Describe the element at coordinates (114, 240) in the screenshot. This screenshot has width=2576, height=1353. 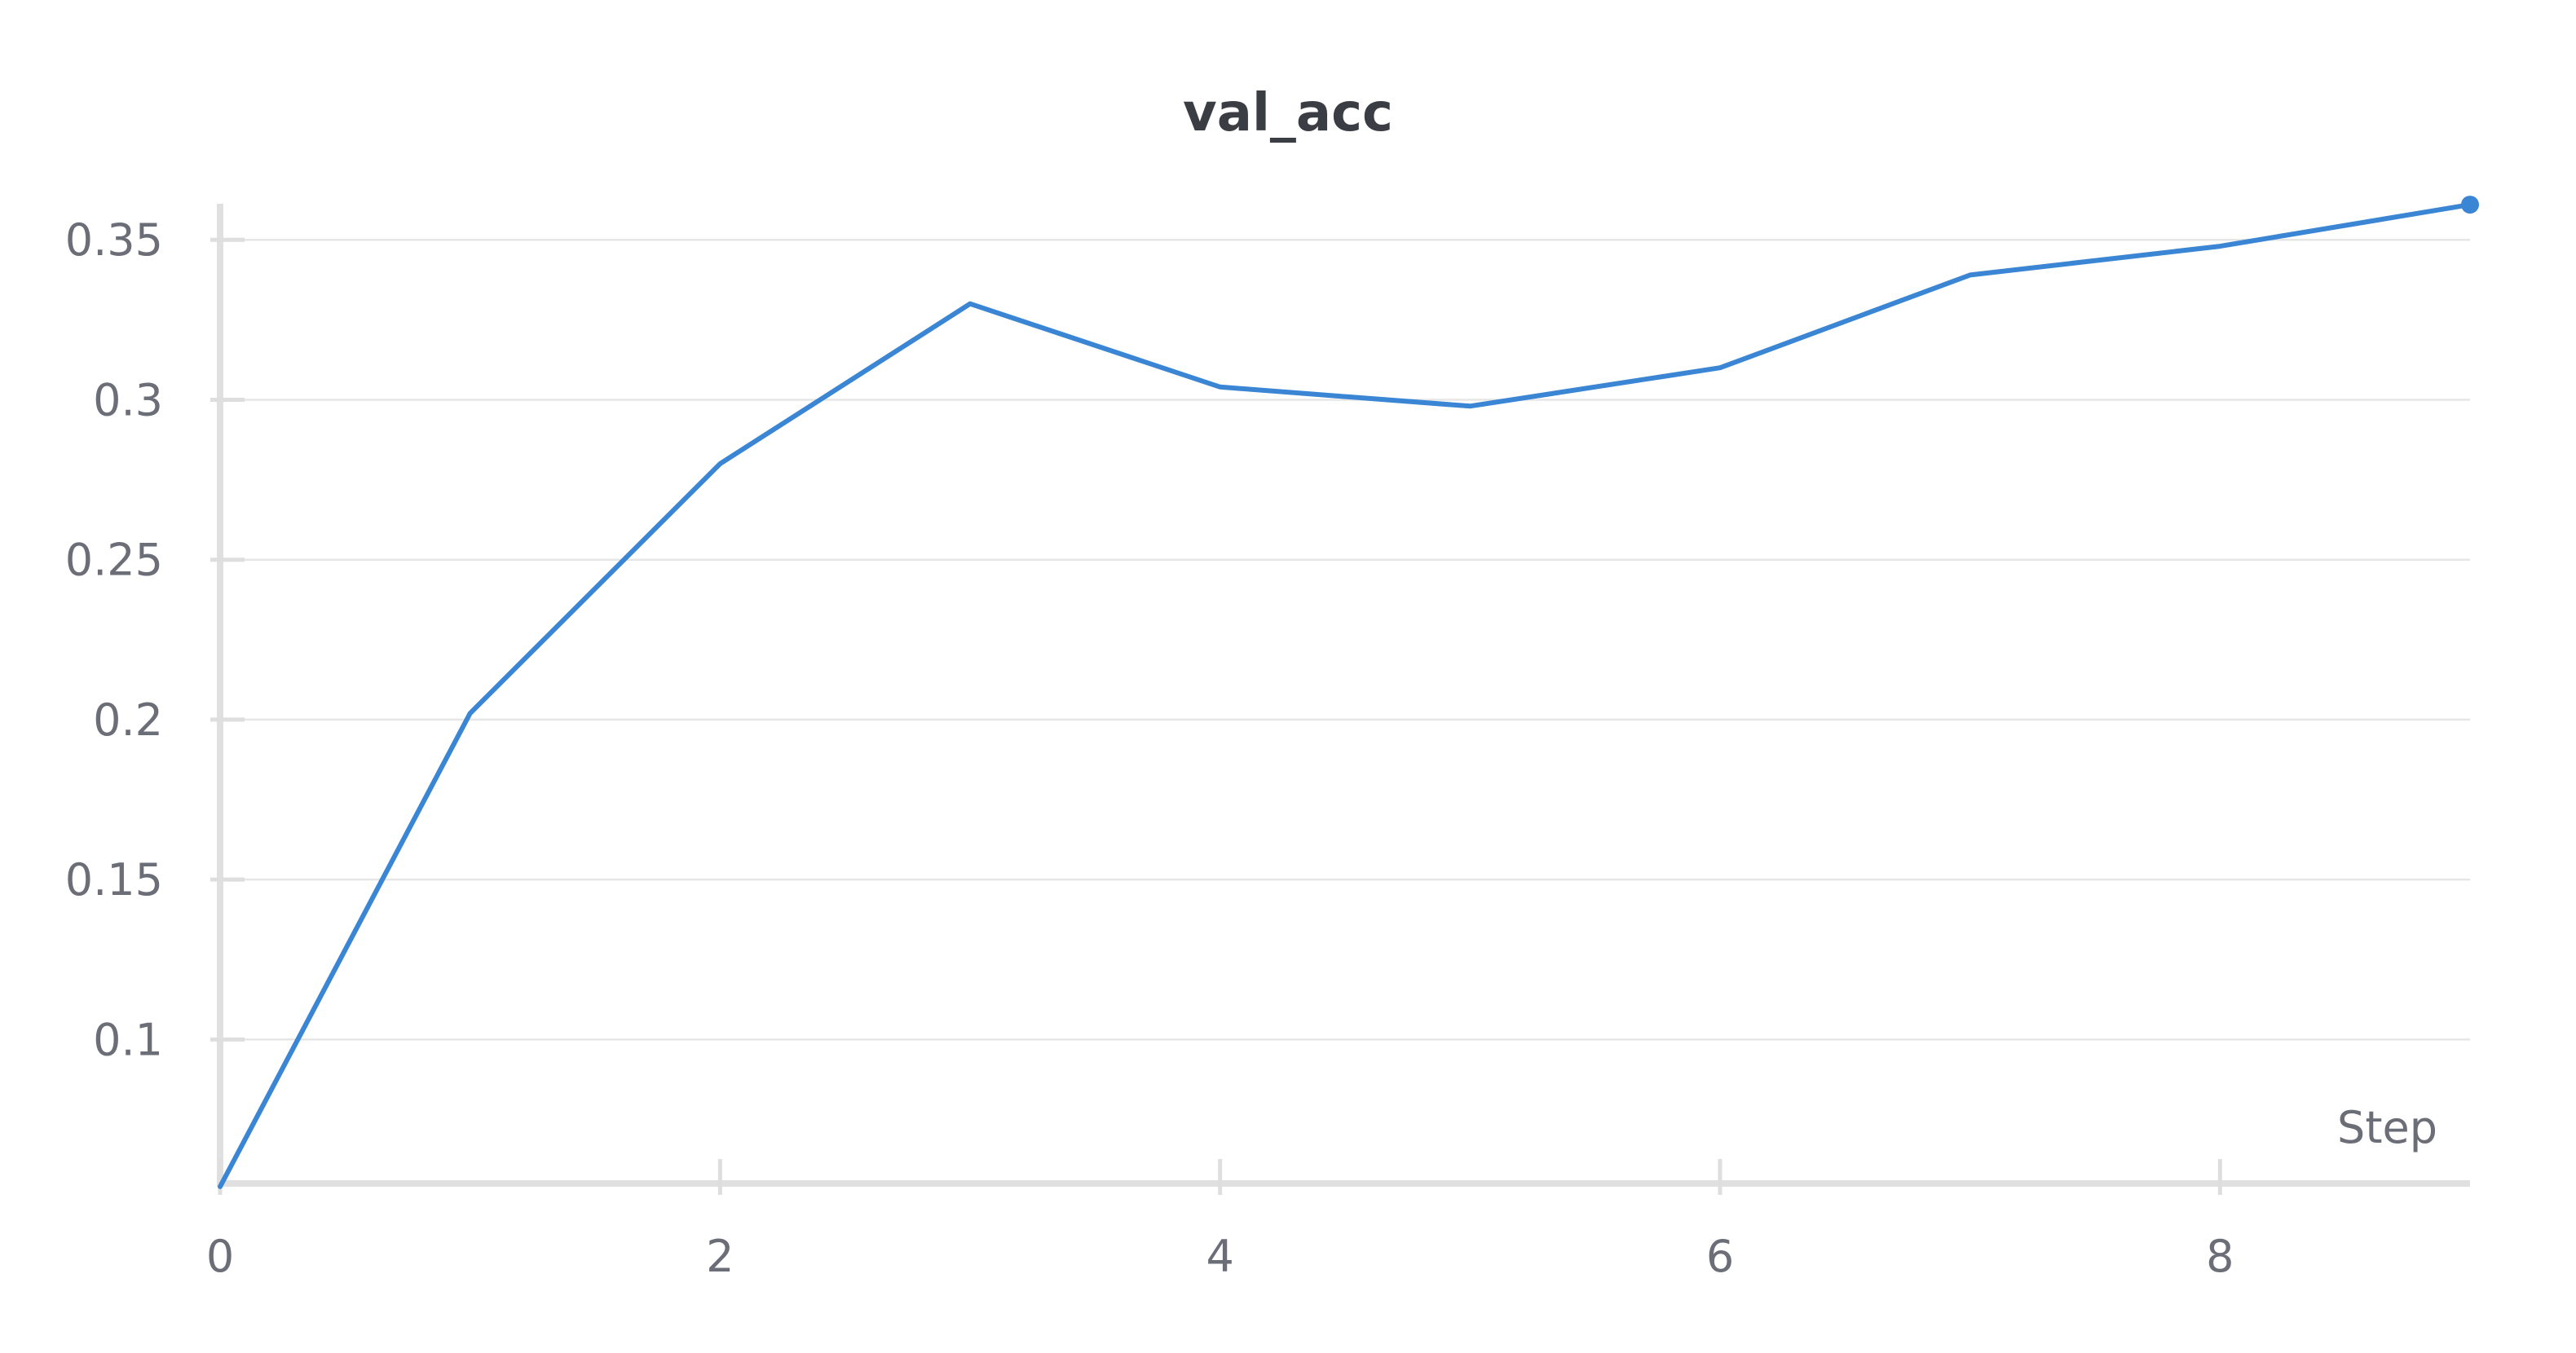
I see `y-tick-label: 0.35` at that location.